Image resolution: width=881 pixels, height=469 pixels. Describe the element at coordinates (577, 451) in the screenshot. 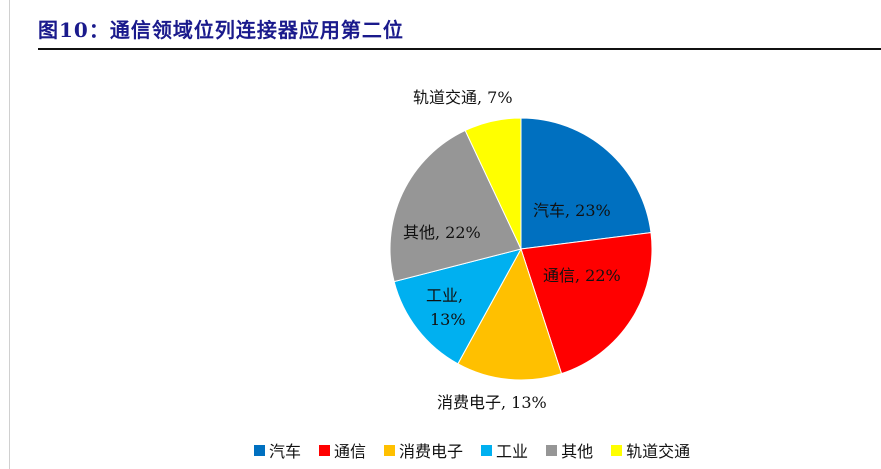

I see `legend-label: 其他` at that location.